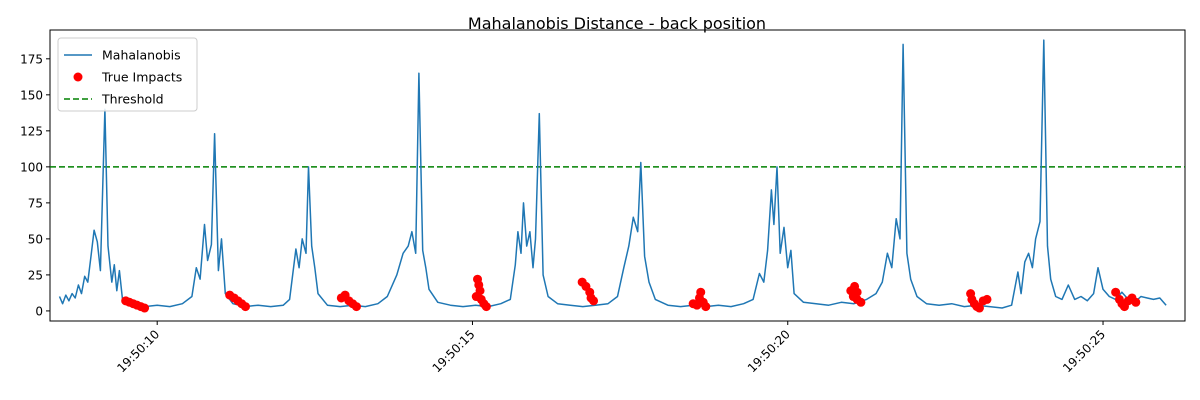 This screenshot has width=1200, height=400. I want to click on x-tick-label: 19:50:25, so click(1084, 351).